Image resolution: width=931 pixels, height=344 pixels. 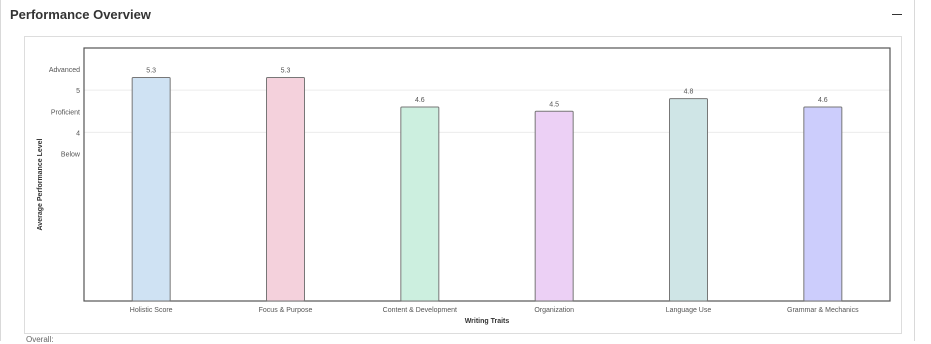 What do you see at coordinates (40, 339) in the screenshot?
I see `overall-label: Overall:` at bounding box center [40, 339].